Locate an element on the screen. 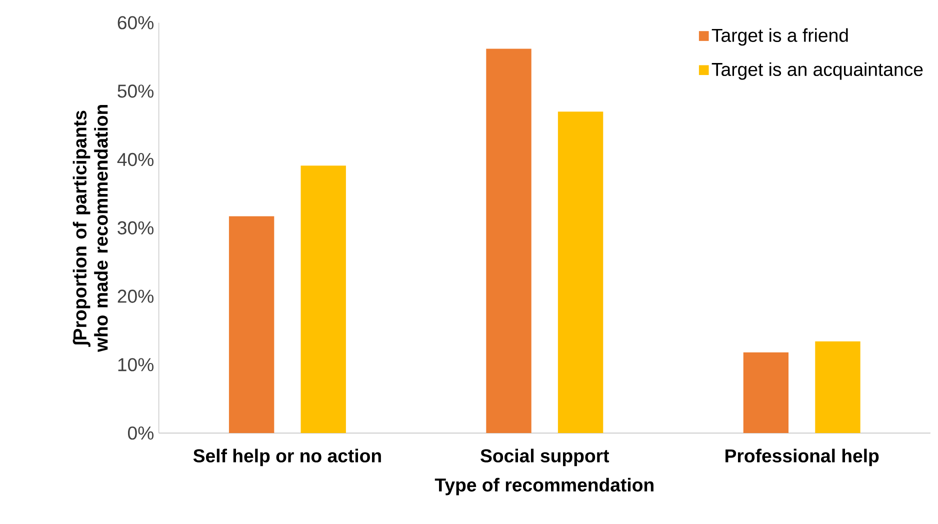  x-tick-label: Self help or no action is located at coordinates (287, 457).